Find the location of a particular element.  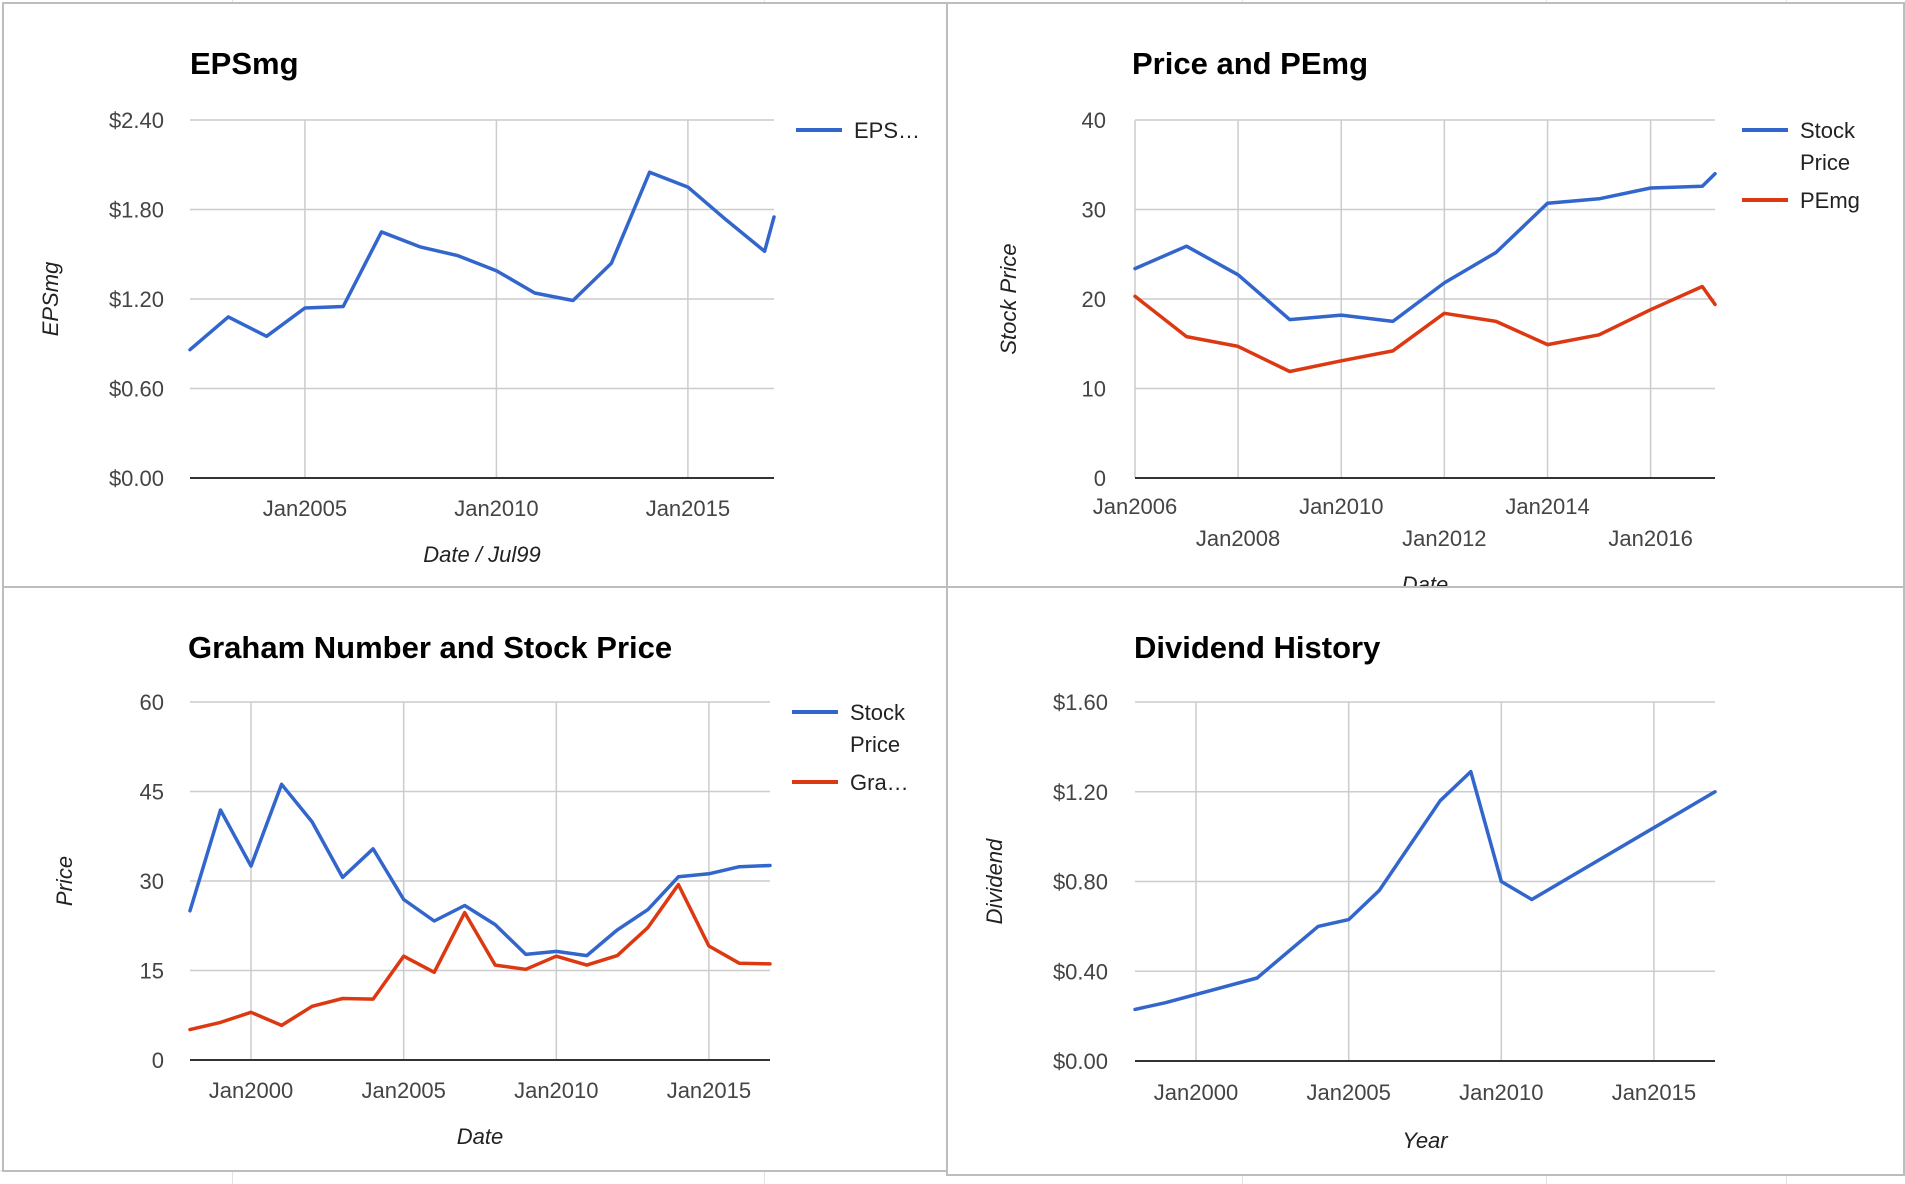

y-tick-label: $1.80 is located at coordinates (136, 210).